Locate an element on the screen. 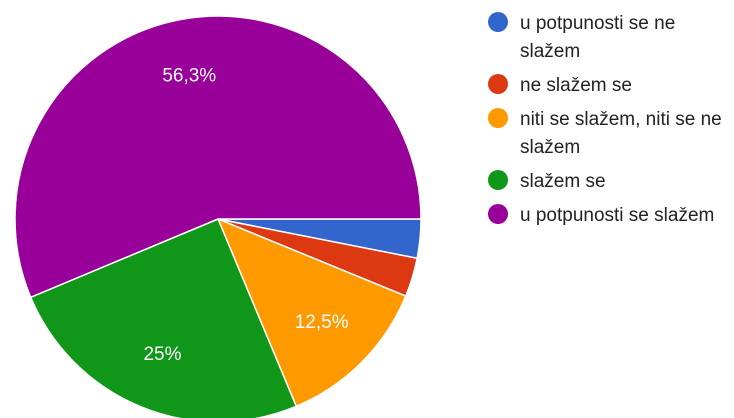  legend-label: slažem se is located at coordinates (563, 181).